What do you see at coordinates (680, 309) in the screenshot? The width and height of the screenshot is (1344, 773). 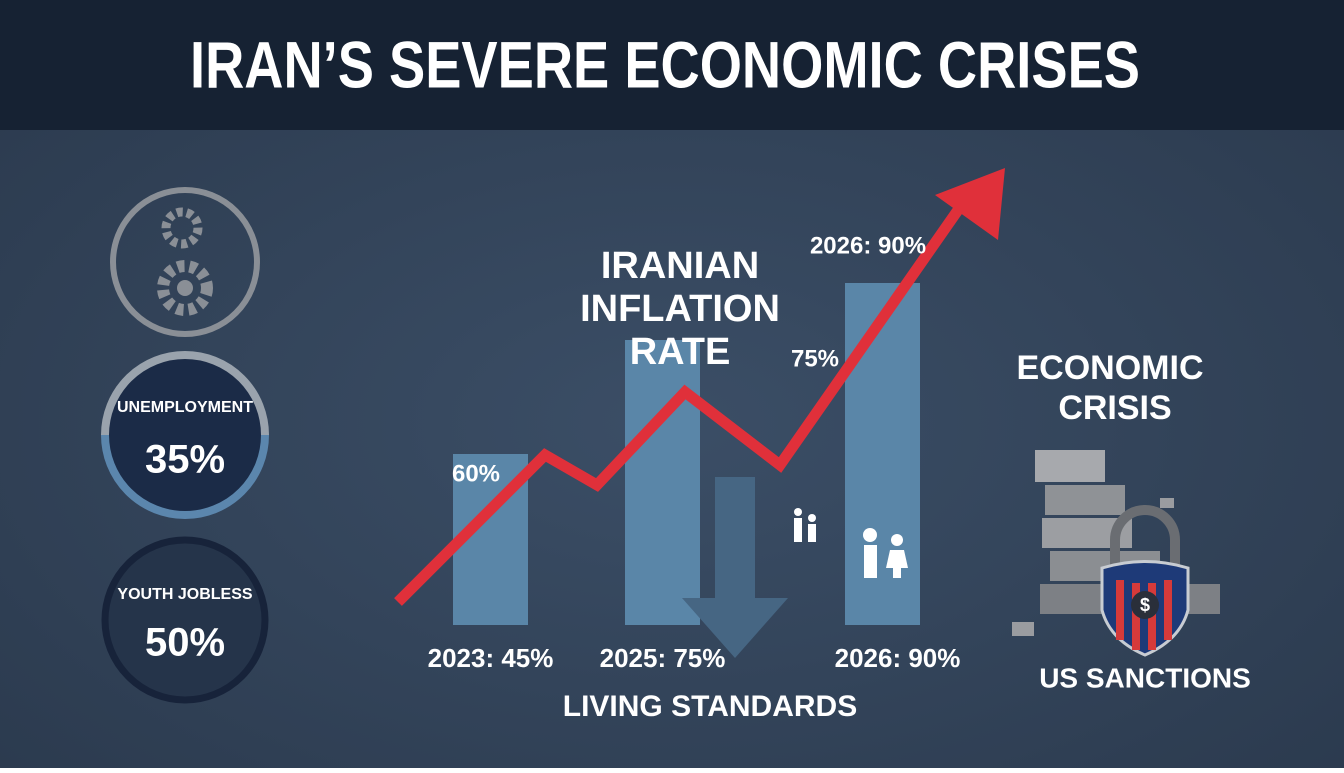 I see `chart-title: INFLATION` at bounding box center [680, 309].